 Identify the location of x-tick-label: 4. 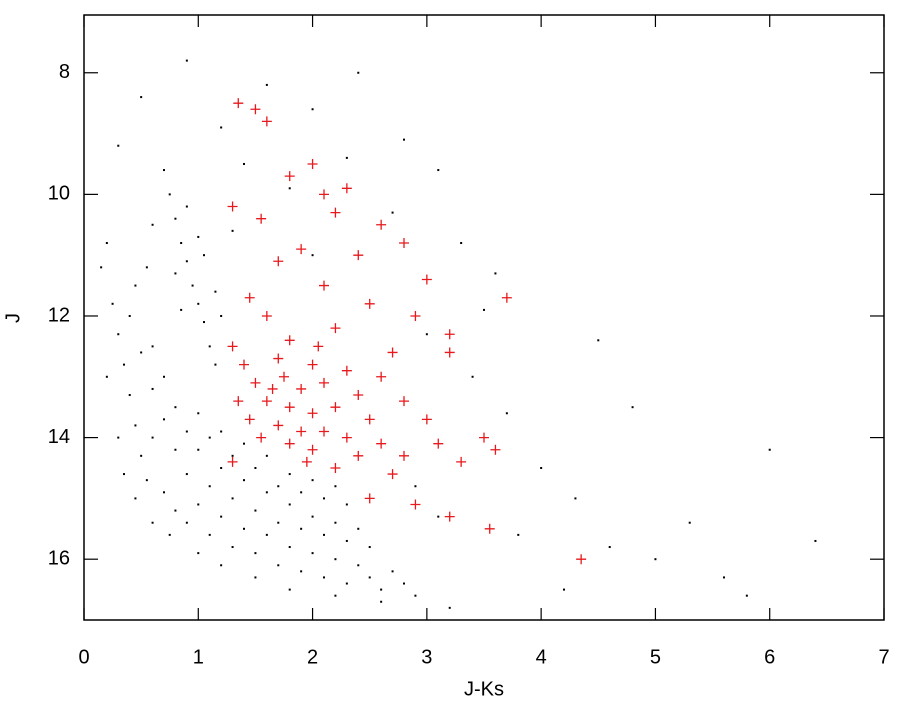
(541, 657).